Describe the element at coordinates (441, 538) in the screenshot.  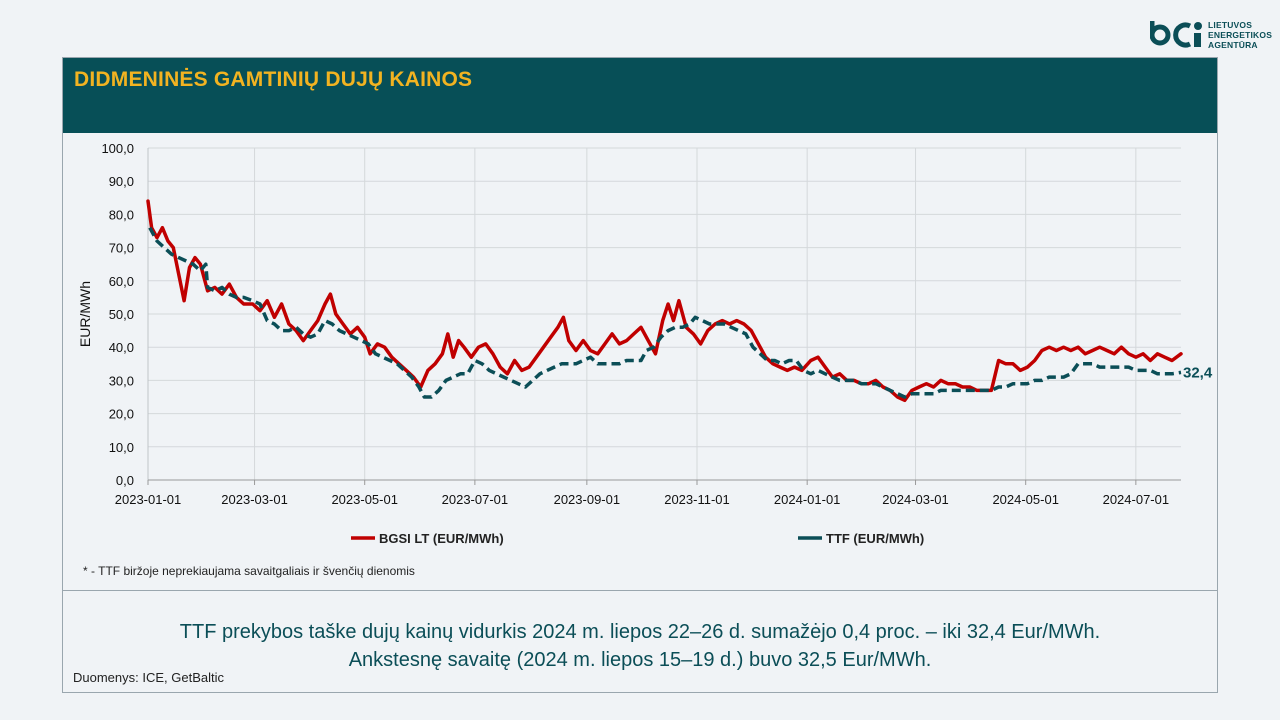
I see `legend-label-bgsi: BGSI LT (EUR/MWh)` at that location.